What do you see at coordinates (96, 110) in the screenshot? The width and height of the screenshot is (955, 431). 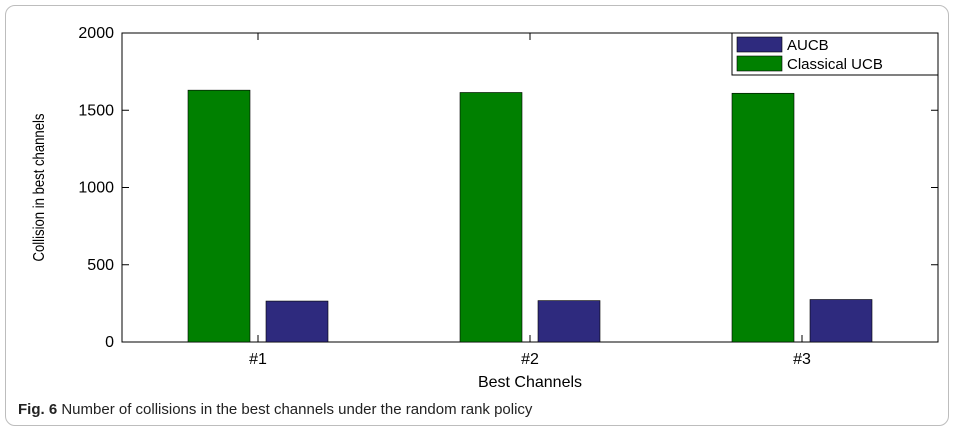 I see `y-tick-label: 1500` at bounding box center [96, 110].